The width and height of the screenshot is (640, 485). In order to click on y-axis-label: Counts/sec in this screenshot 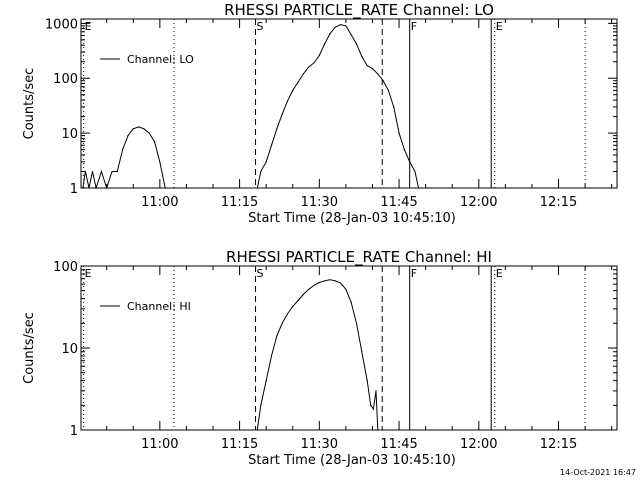, I will do `click(29, 348)`.